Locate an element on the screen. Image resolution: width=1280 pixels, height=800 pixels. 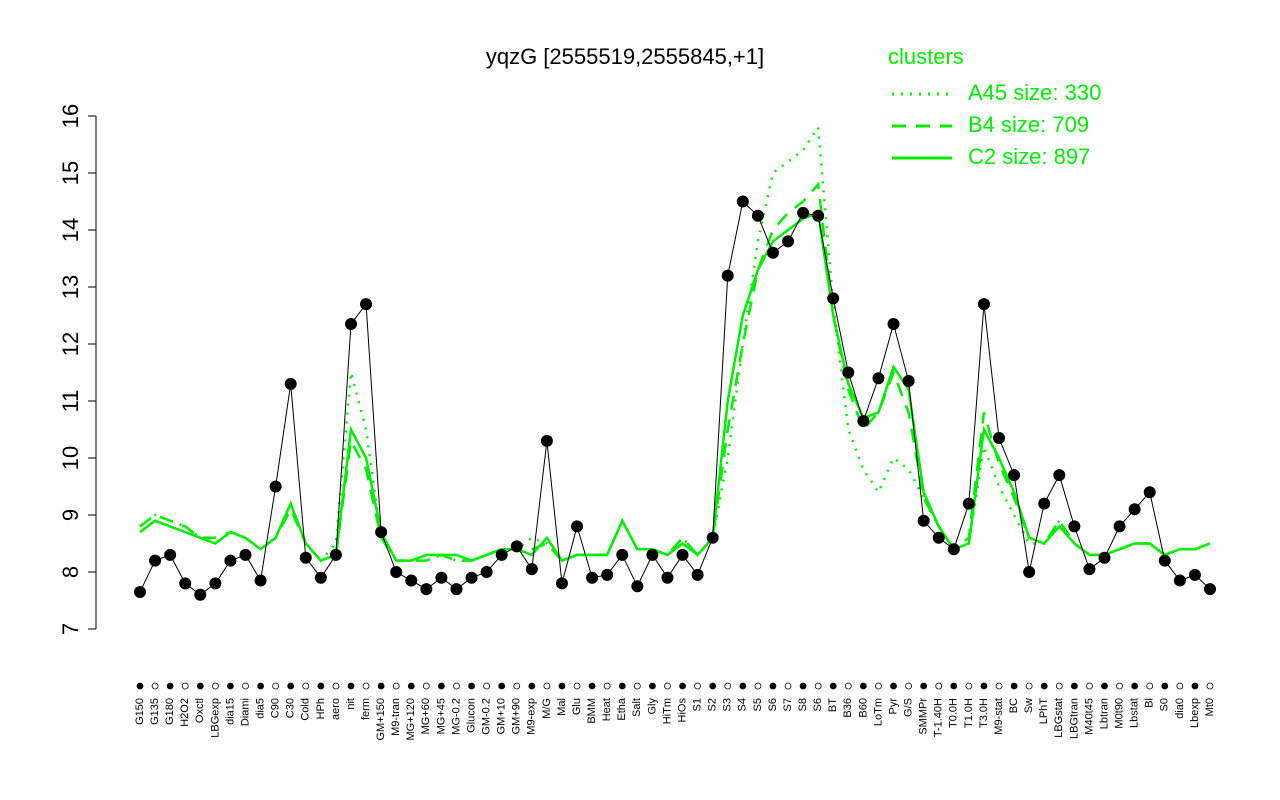
x-tick-label: SMMPr is located at coordinates (924, 716).